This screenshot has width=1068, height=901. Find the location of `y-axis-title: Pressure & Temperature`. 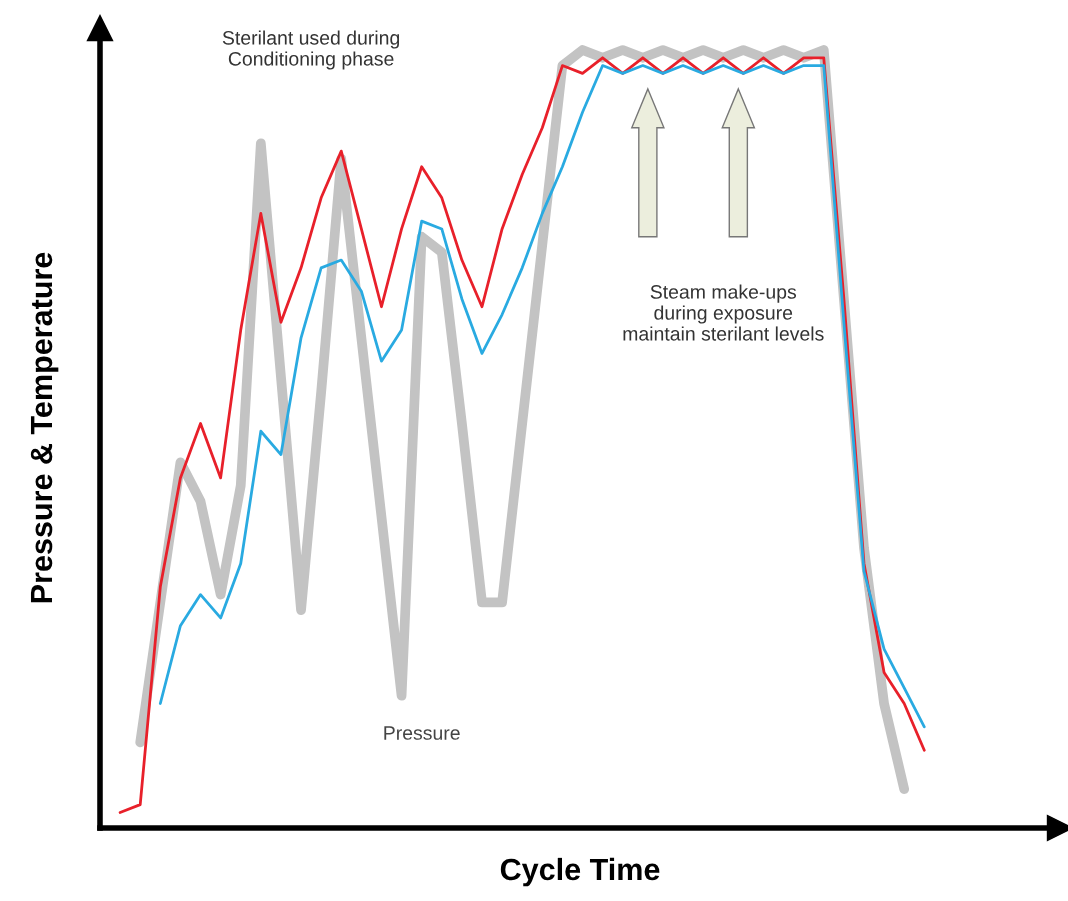

y-axis-title: Pressure & Temperature is located at coordinates (44, 427).